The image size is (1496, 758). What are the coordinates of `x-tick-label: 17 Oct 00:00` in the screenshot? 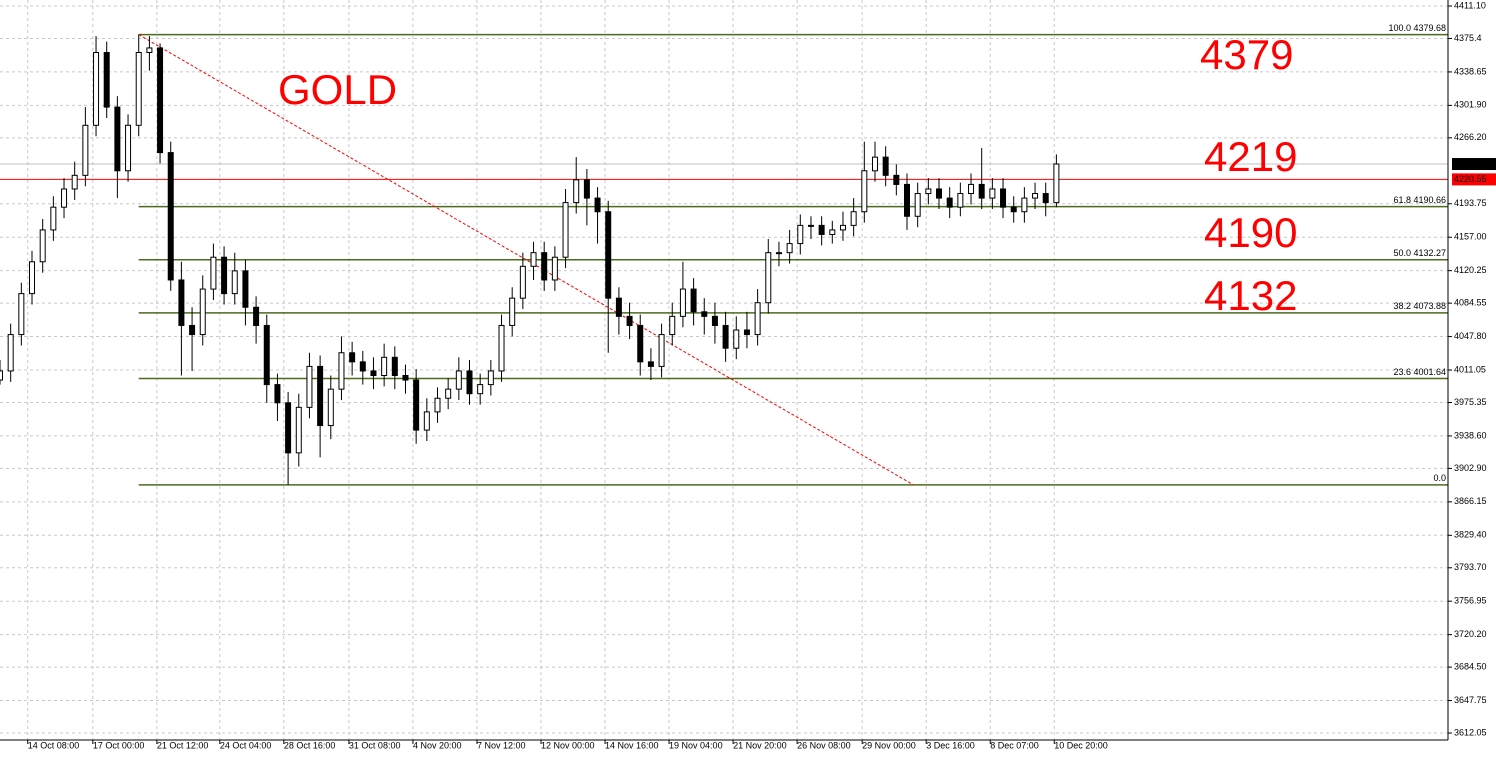 It's located at (119, 745).